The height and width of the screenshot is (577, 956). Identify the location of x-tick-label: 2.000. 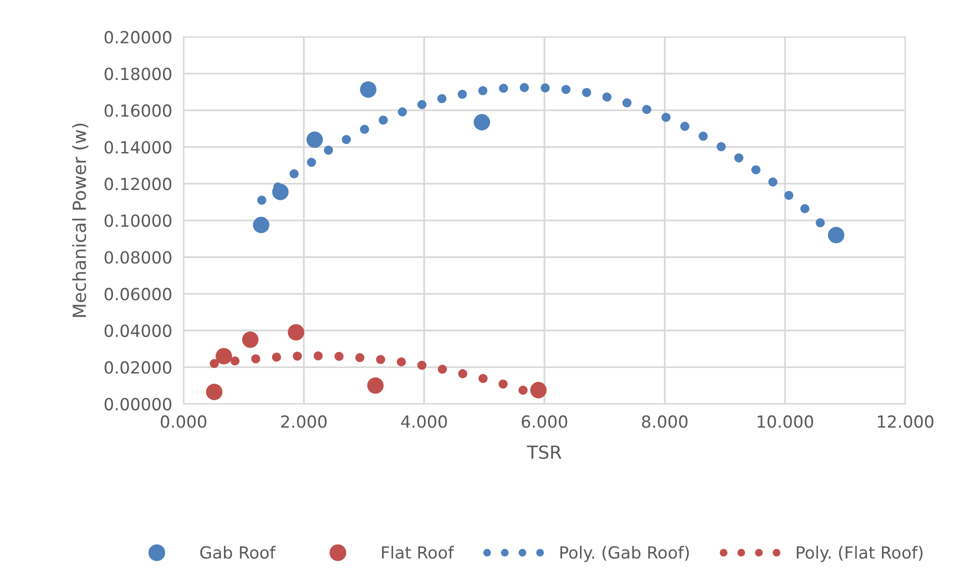
(304, 421).